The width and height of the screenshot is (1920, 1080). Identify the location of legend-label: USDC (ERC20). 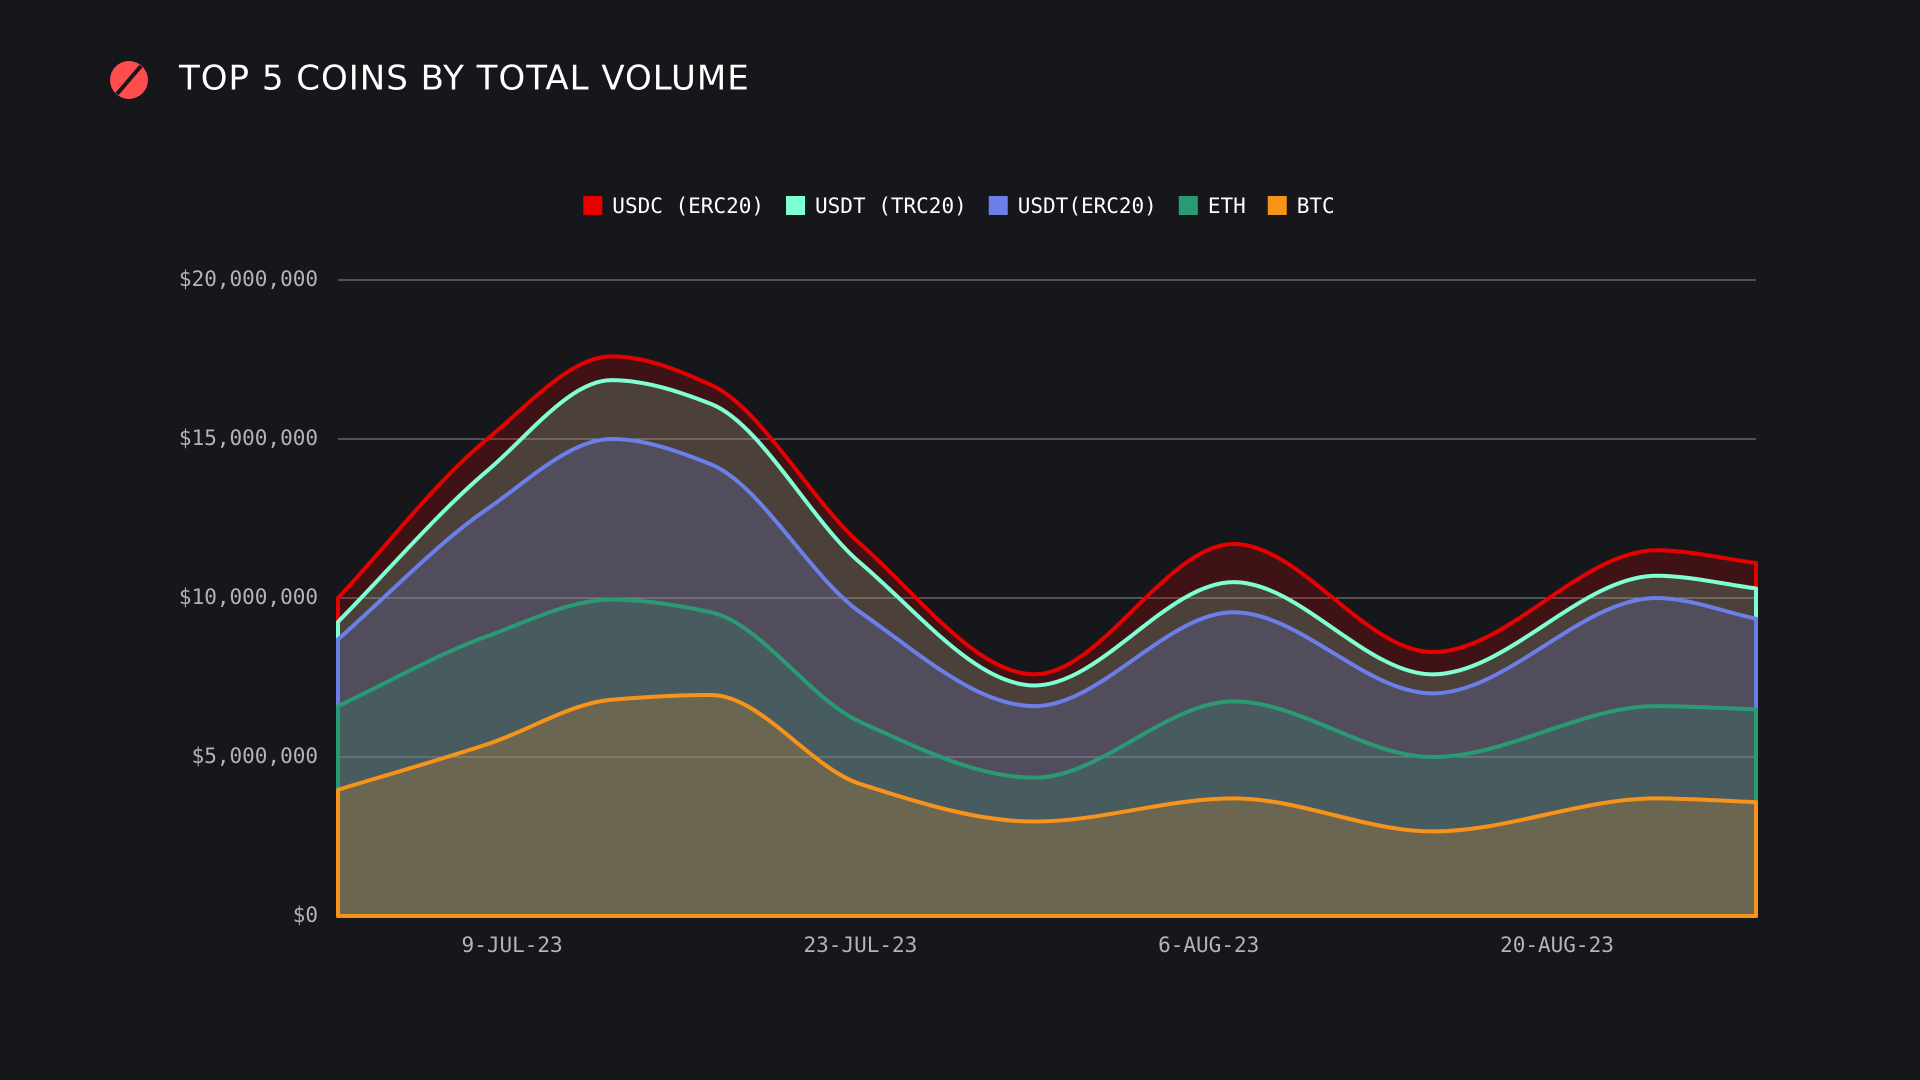
(688, 206).